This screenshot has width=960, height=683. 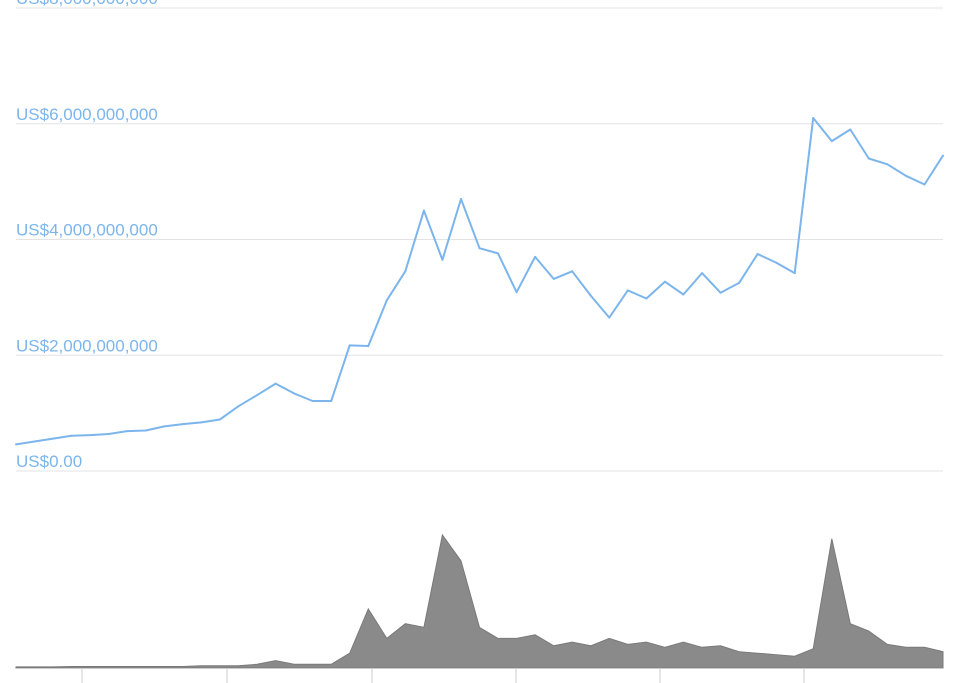 What do you see at coordinates (87, 114) in the screenshot?
I see `y-tick-label: US$6,000,000,000` at bounding box center [87, 114].